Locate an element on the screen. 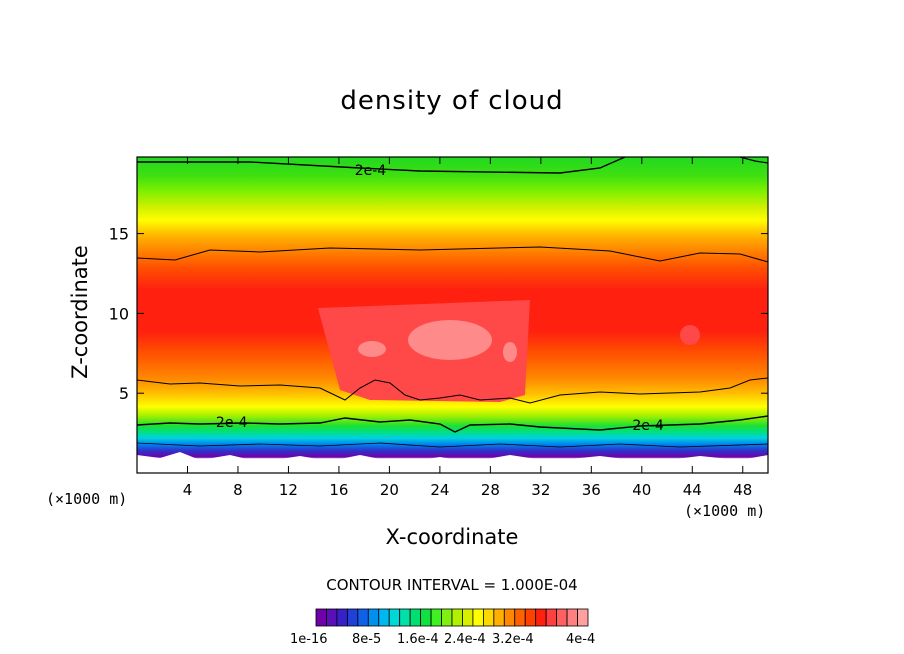 This screenshot has height=654, width=904. x-axis-label: X-coordinate is located at coordinates (452, 537).